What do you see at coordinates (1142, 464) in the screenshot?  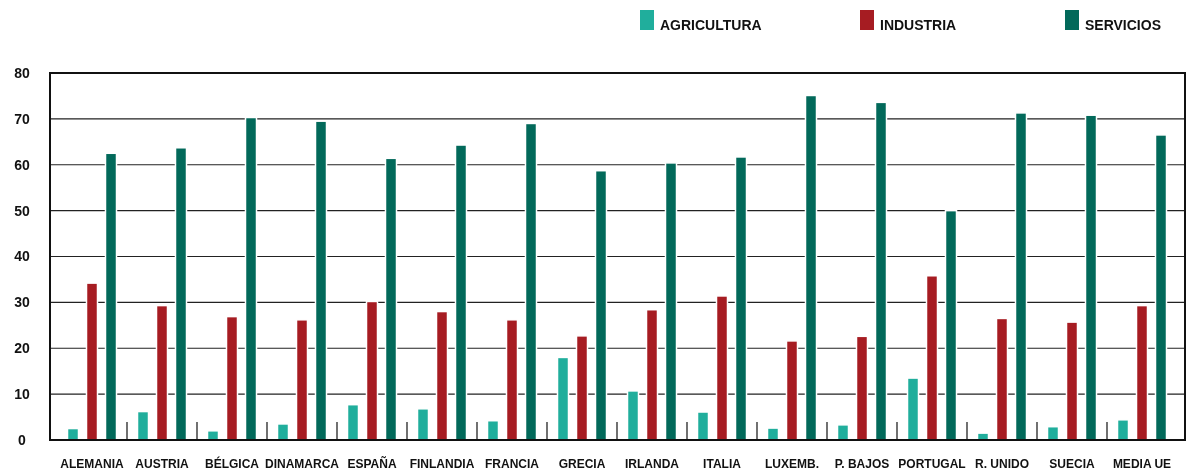 I see `x-tick-label: MEDIA UE` at bounding box center [1142, 464].